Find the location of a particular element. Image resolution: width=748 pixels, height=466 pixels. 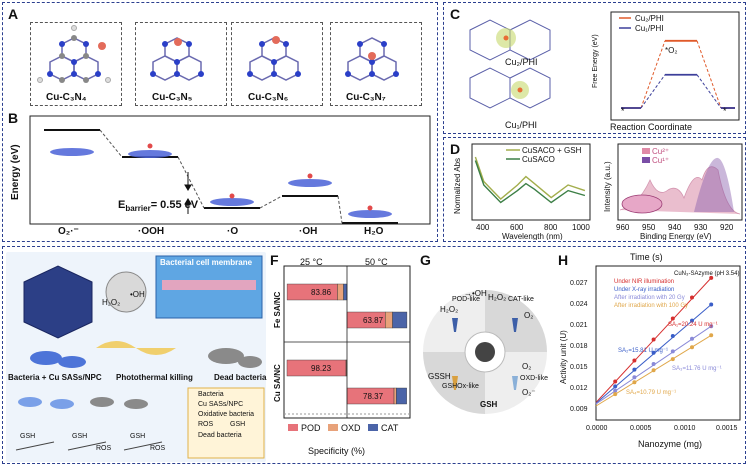

gsh-label-3: GSH is located at coordinates (138, 436).